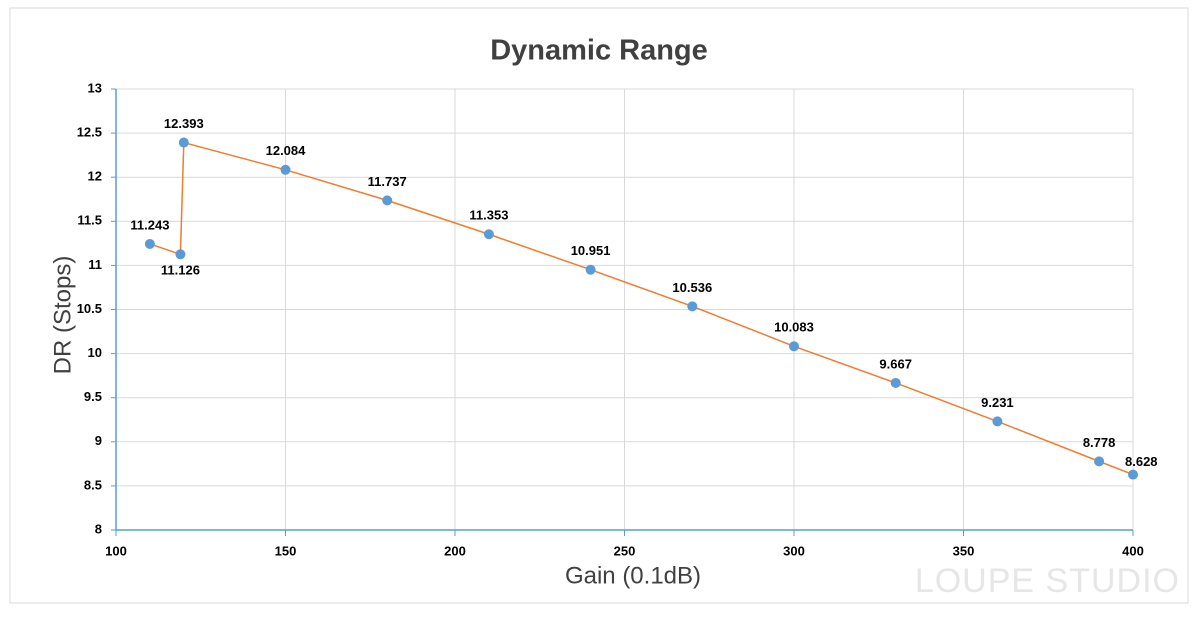 The width and height of the screenshot is (1200, 639). I want to click on y-tick-label: 11, so click(95, 264).